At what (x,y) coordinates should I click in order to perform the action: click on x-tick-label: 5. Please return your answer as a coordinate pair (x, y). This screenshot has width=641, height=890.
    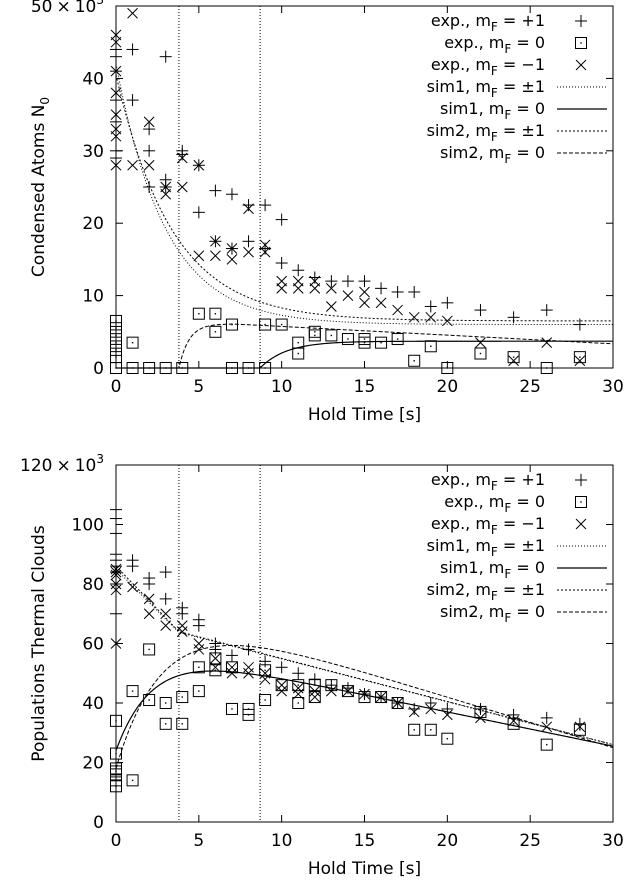
    Looking at the image, I should click on (198, 841).